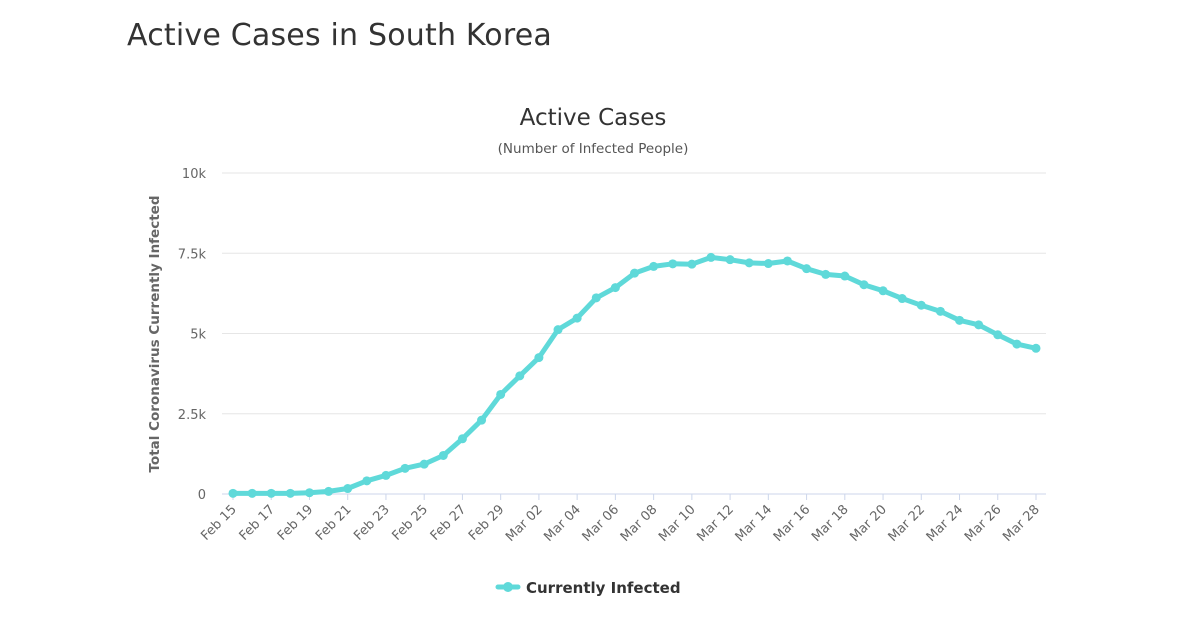  What do you see at coordinates (202, 495) in the screenshot?
I see `y-tick-label: 0` at bounding box center [202, 495].